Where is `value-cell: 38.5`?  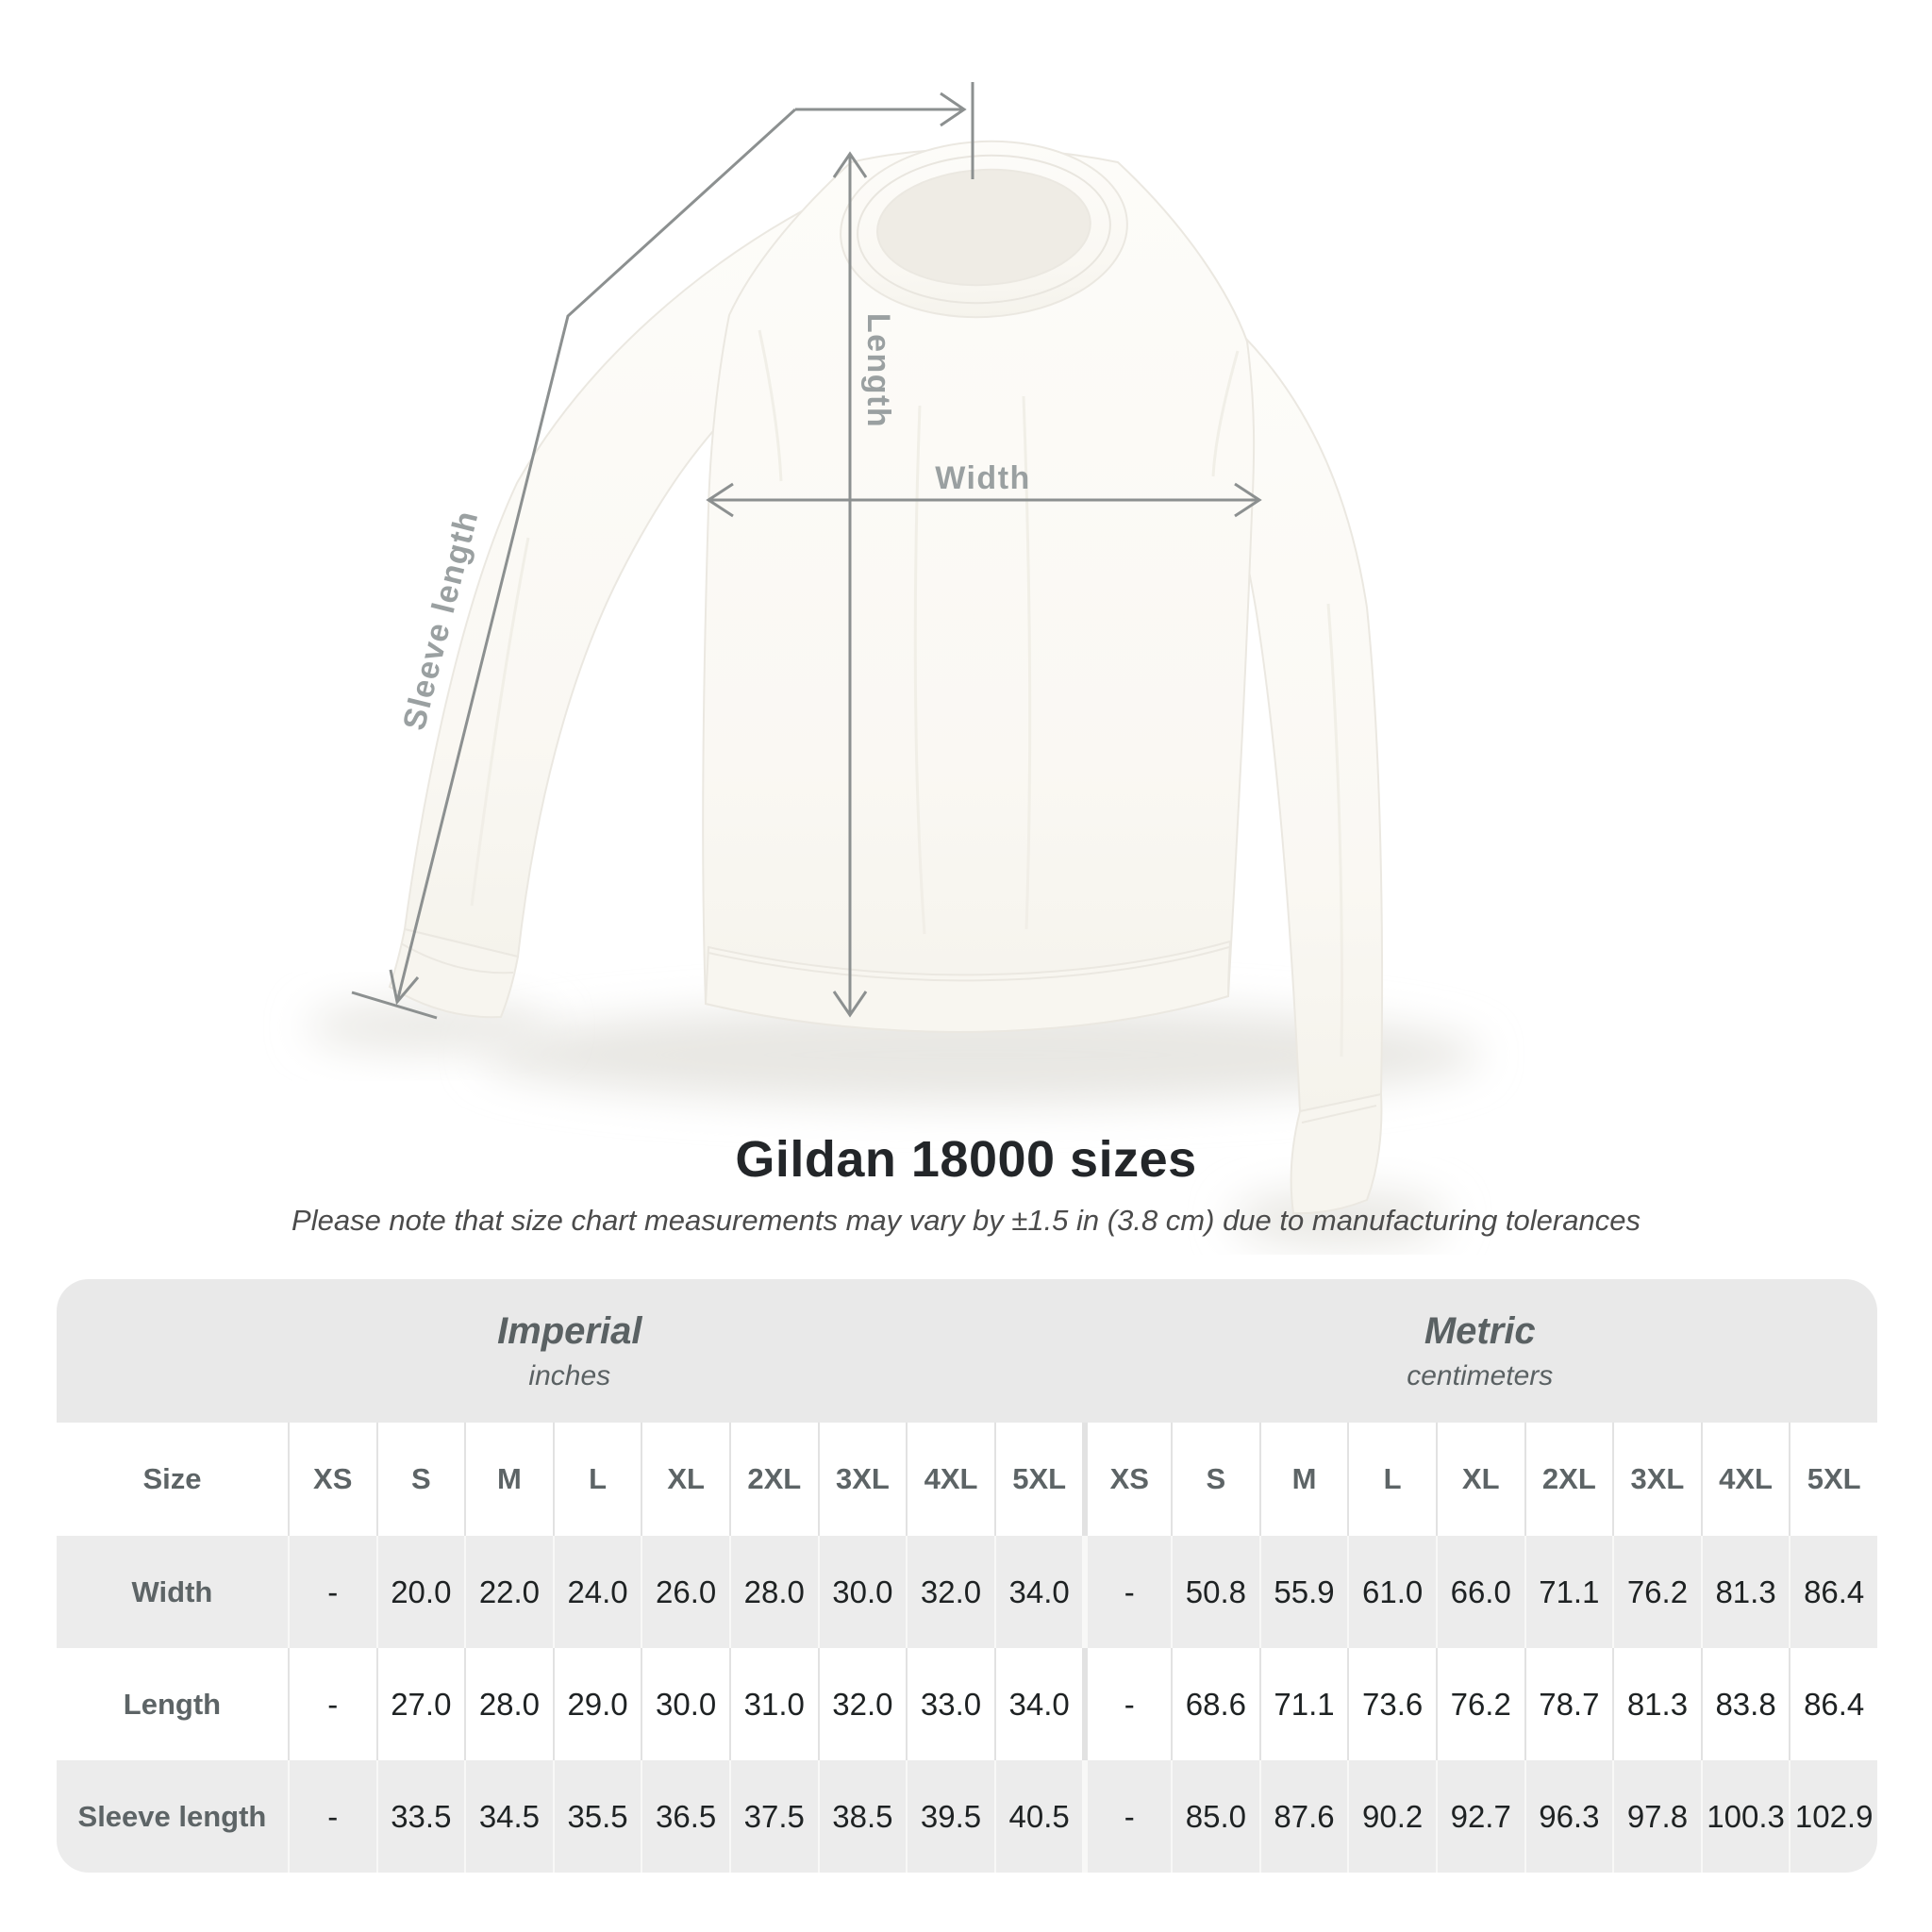
value-cell: 38.5 is located at coordinates (862, 1817).